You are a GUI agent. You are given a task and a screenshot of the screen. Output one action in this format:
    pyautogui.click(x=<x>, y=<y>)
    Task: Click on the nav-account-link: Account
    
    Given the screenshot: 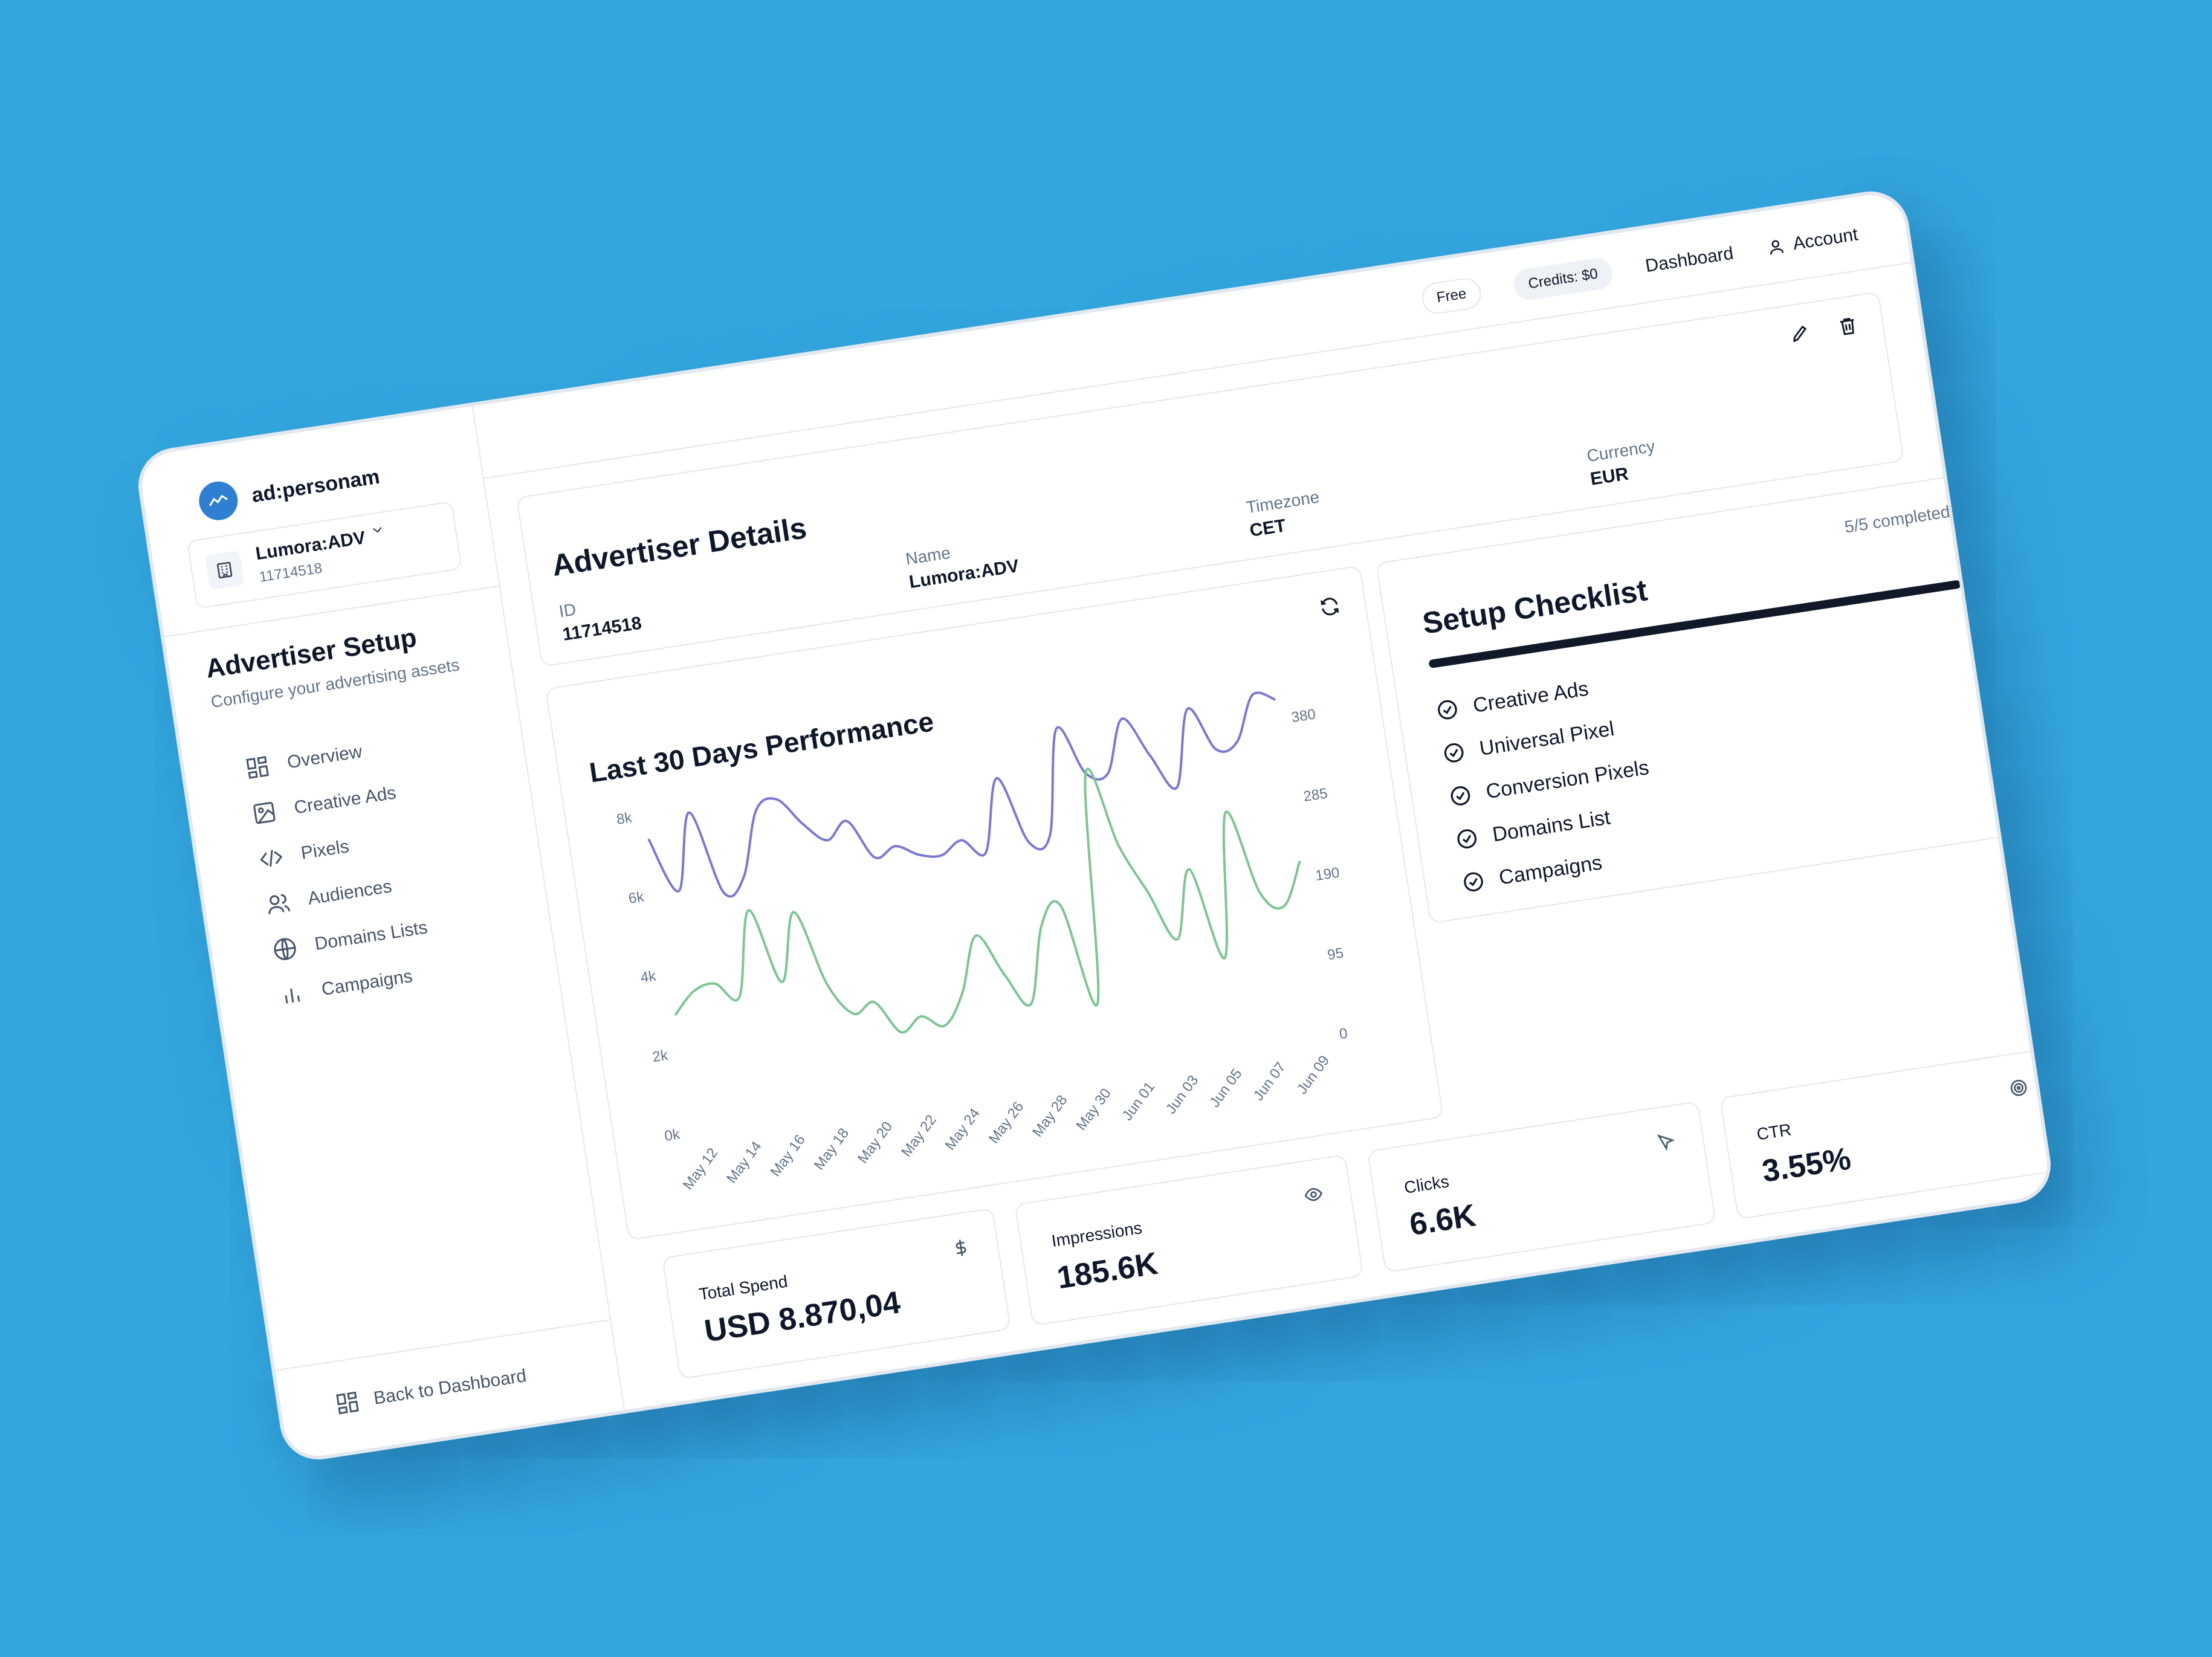 What is the action you would take?
    pyautogui.click(x=1812, y=241)
    